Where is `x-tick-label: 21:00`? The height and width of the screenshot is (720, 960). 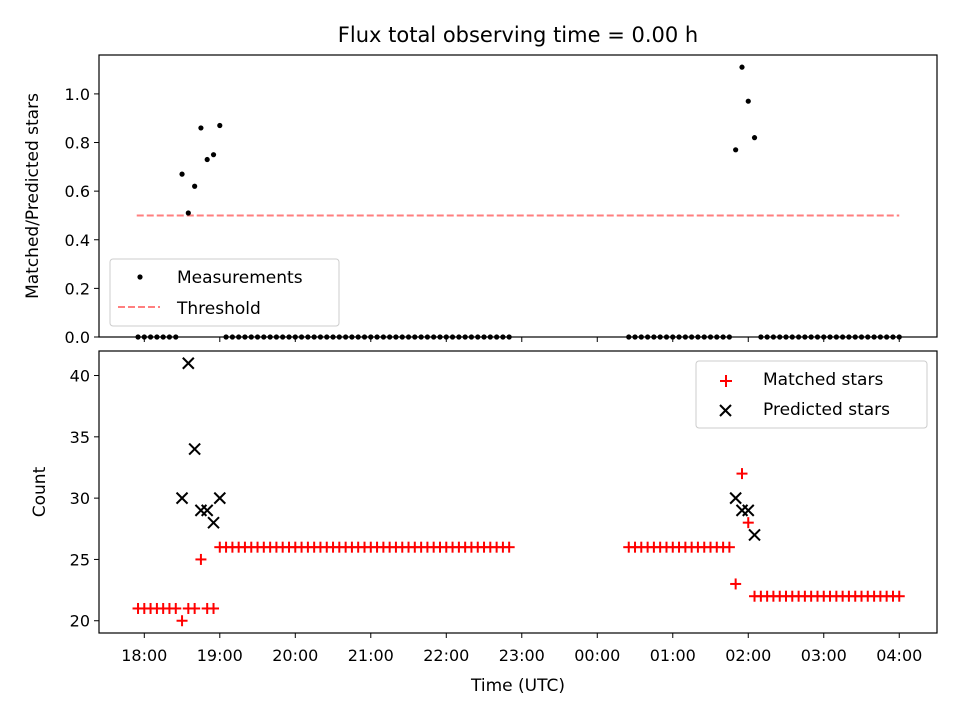 x-tick-label: 21:00 is located at coordinates (371, 655).